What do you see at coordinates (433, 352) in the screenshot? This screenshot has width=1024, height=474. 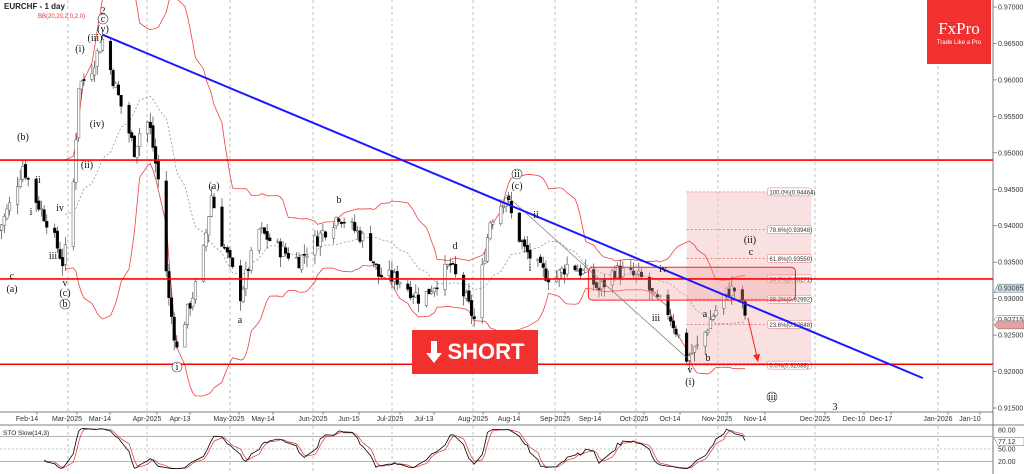 I see `arrow-down-icon` at bounding box center [433, 352].